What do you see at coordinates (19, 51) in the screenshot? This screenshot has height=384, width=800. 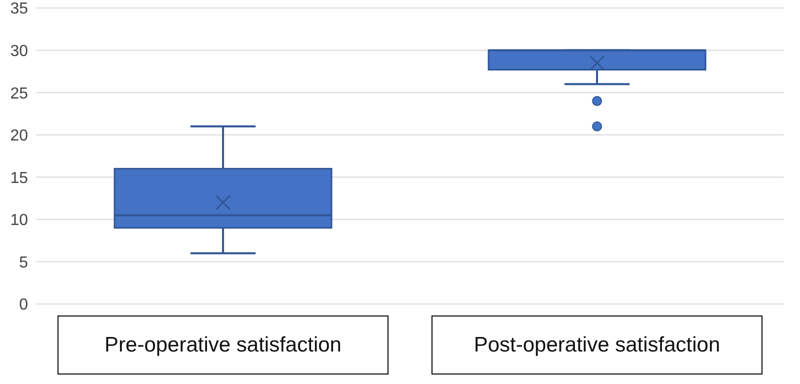 I see `y-tick-label: 30` at bounding box center [19, 51].